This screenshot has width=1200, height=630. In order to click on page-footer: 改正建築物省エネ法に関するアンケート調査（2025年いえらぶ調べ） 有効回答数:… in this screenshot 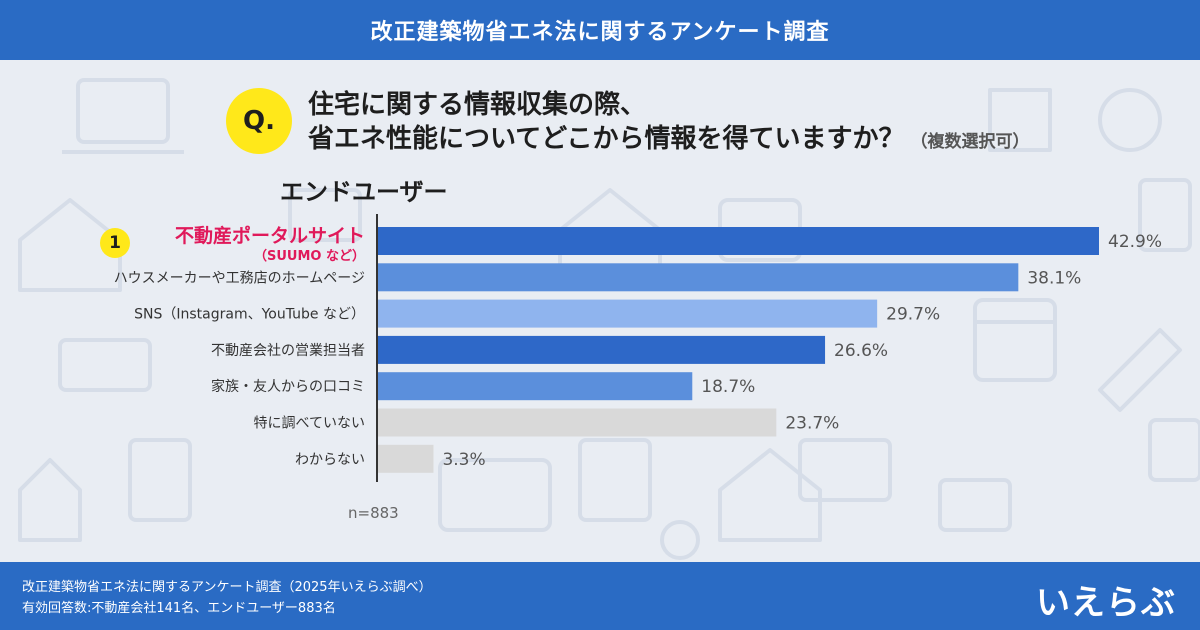, I will do `click(600, 596)`.